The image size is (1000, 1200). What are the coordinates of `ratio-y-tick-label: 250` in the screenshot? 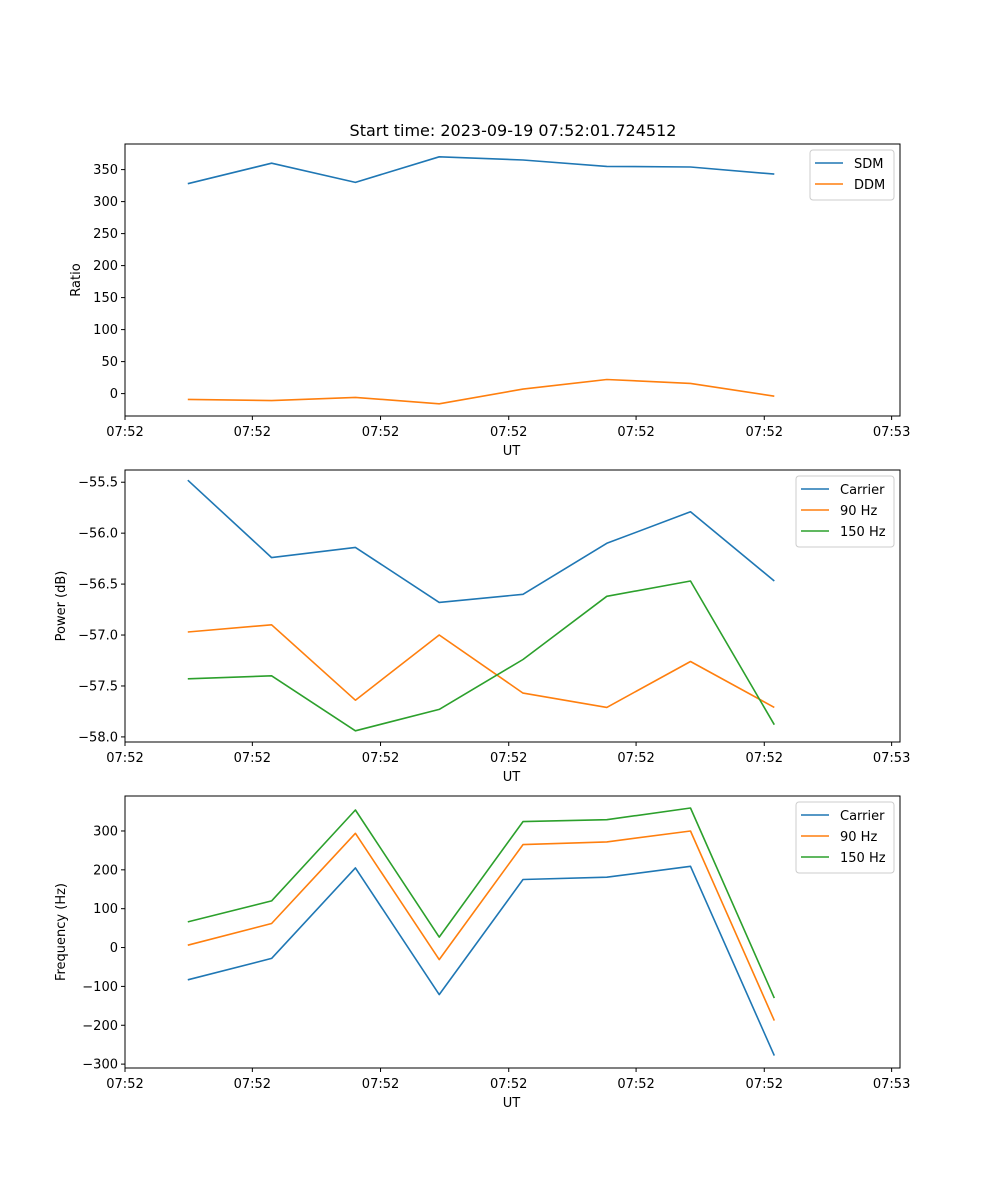 It's located at (105, 234).